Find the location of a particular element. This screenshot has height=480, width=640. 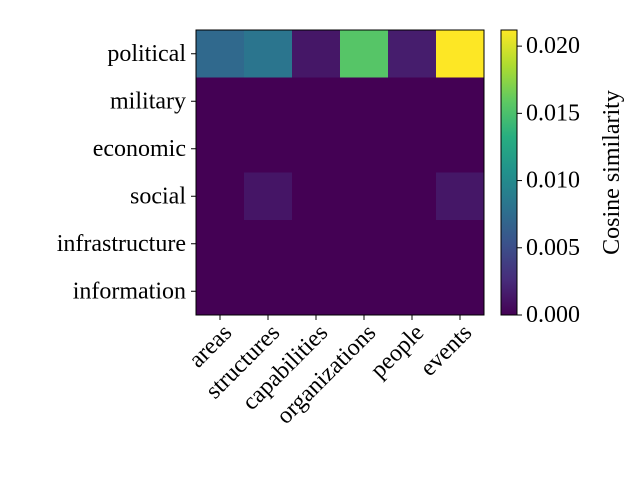

heatmap-cell-infrastructure-capabilities is located at coordinates (316, 244).